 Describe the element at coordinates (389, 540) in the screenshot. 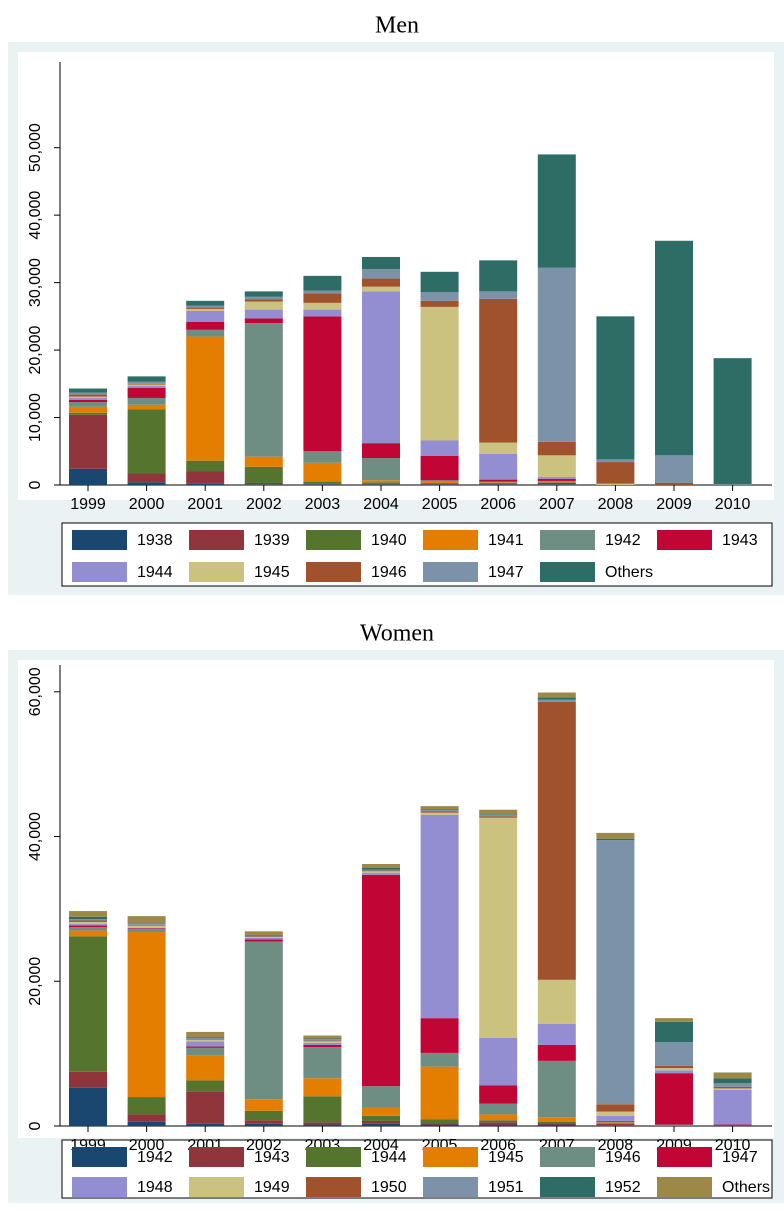

I see `legend-label: 1940` at that location.